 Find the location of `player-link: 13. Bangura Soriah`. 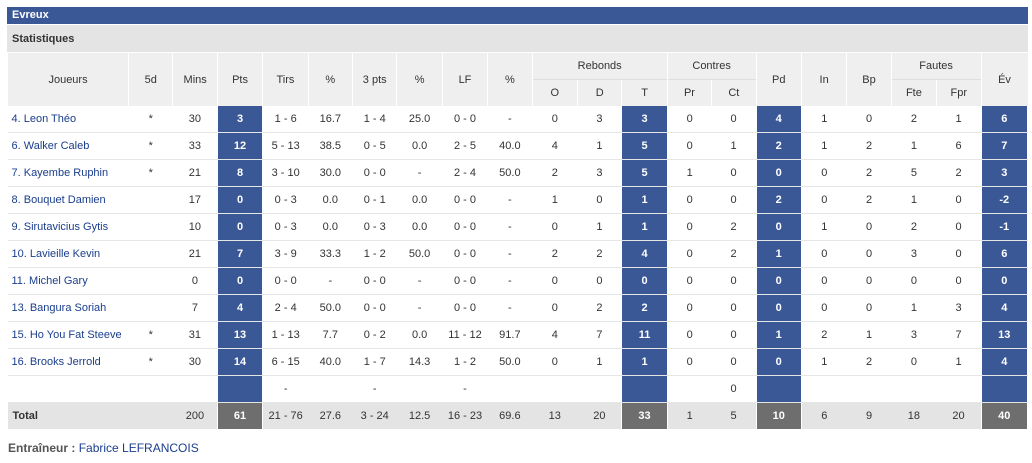

player-link: 13. Bangura Soriah is located at coordinates (59, 308).